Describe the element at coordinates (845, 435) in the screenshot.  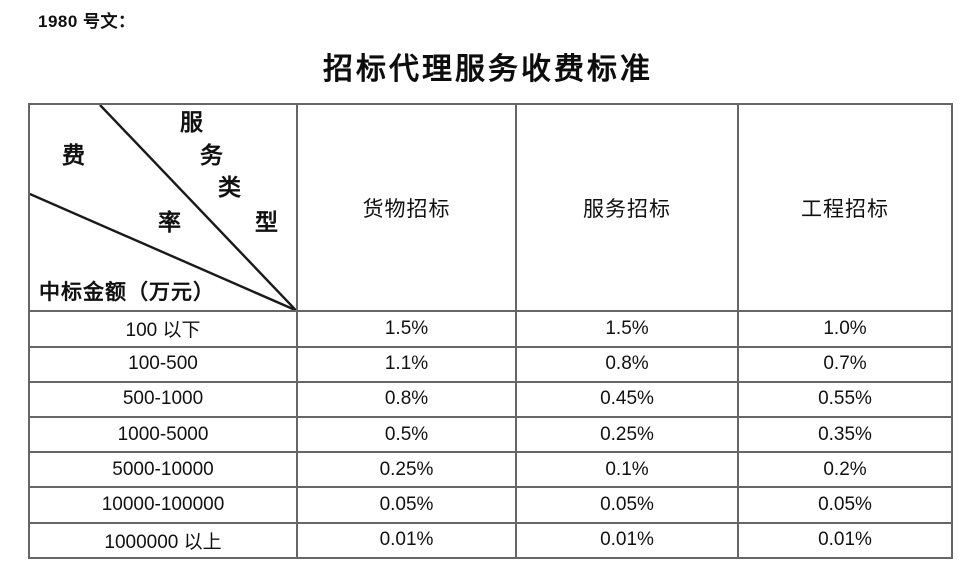
I see `fee-cell: 0.35%` at that location.